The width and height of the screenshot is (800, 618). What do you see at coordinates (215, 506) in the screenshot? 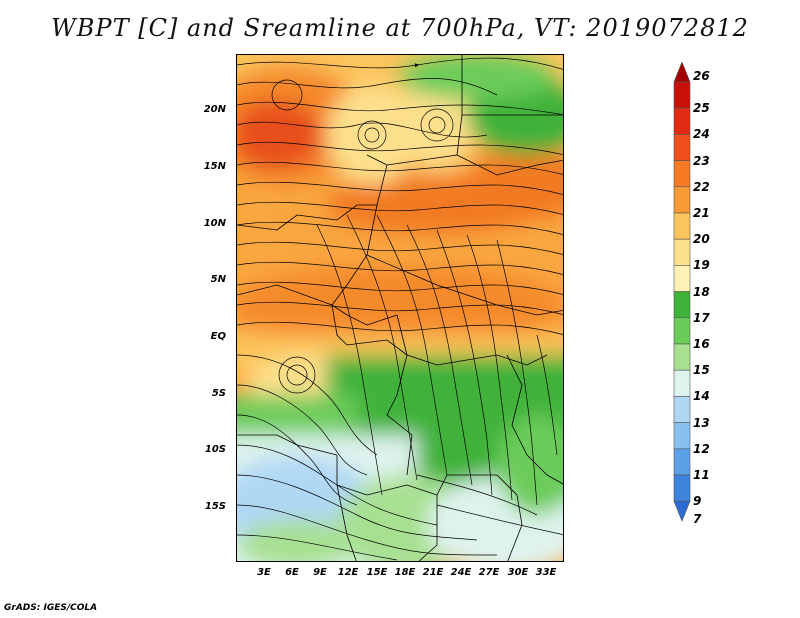
I see `lat-label: 15S` at bounding box center [215, 506].